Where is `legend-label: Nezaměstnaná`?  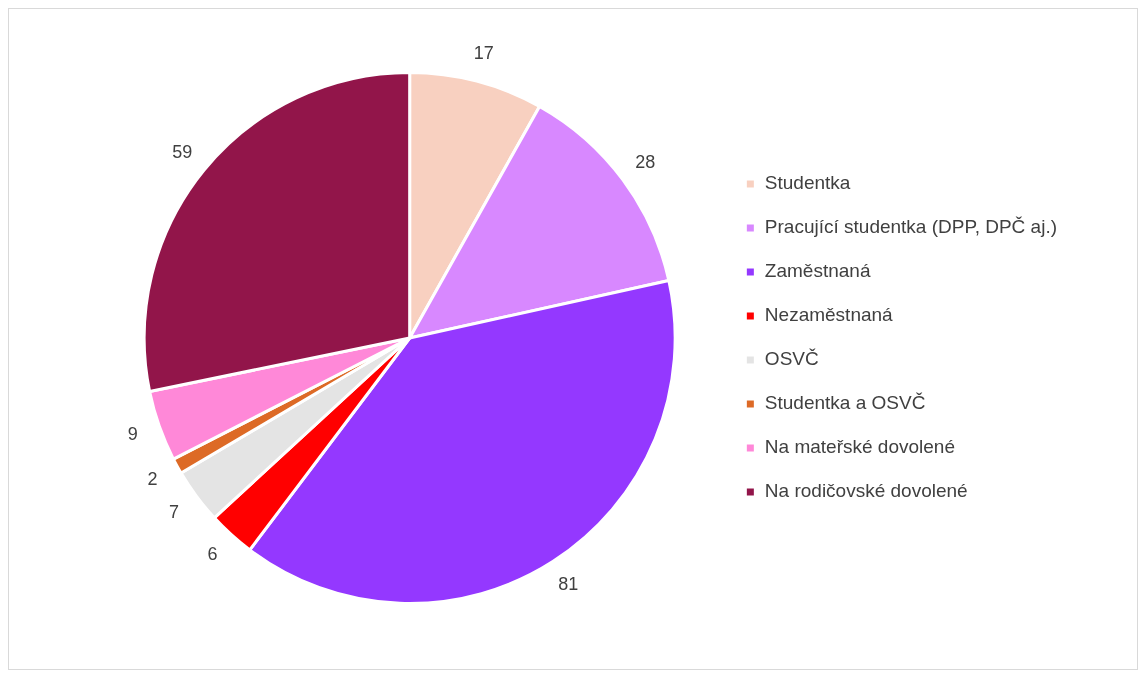
legend-label: Nezaměstnaná is located at coordinates (829, 315).